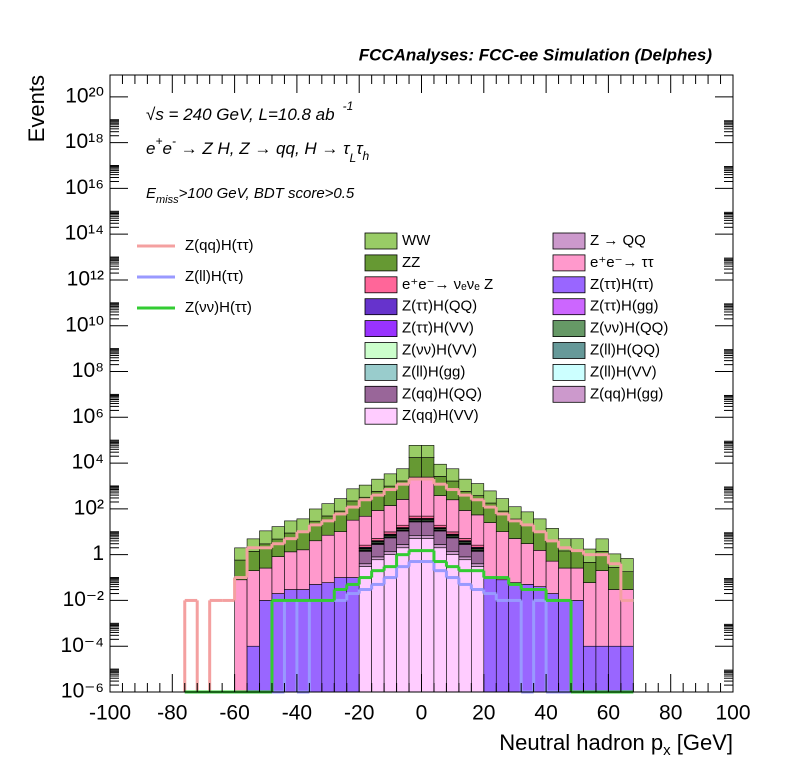 The width and height of the screenshot is (796, 772). I want to click on legend-label: Z(ττ)H(ττ), so click(622, 284).